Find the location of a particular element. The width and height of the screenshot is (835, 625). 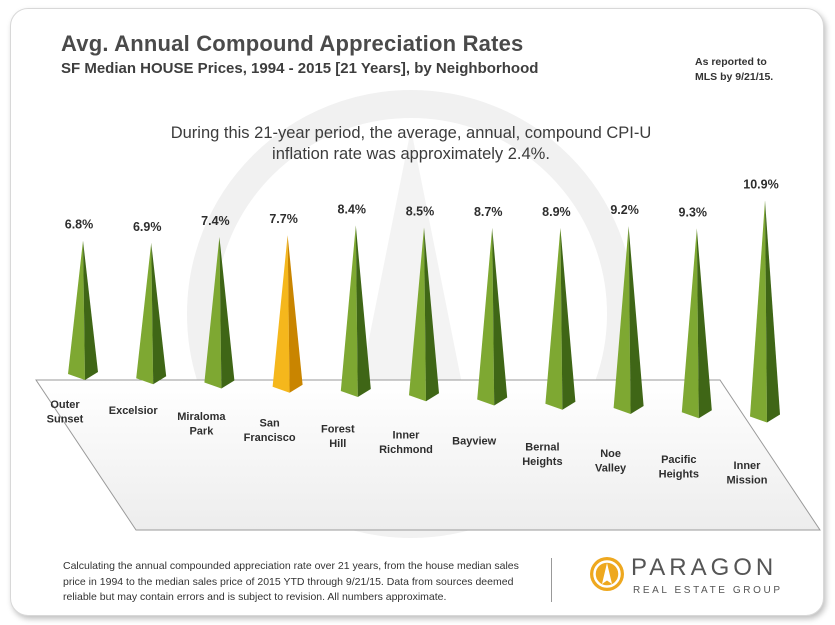

category-label: Pacific is located at coordinates (678, 460).